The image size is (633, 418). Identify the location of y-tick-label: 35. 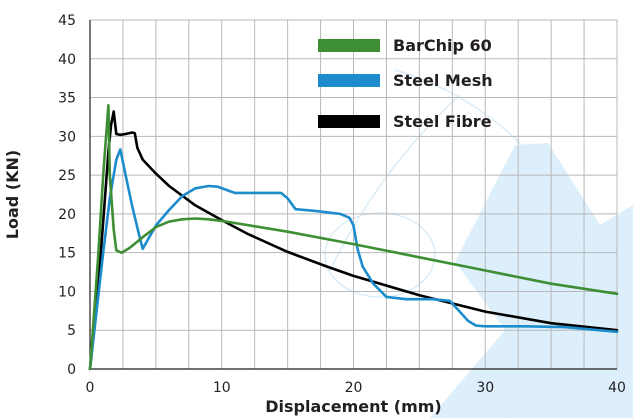
(67, 99).